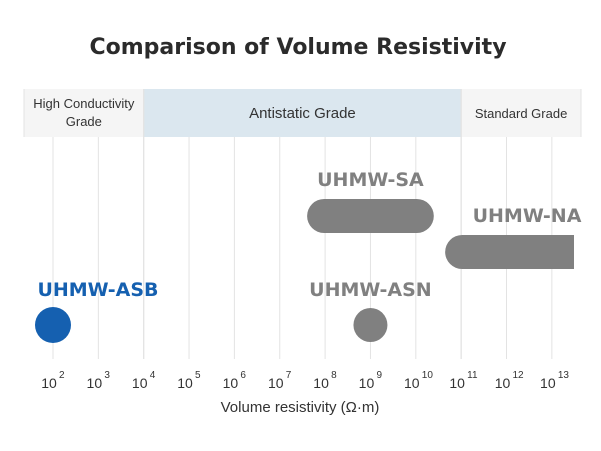 This screenshot has width=601, height=451. I want to click on series-label-uhmw-na: UHMW-NA, so click(527, 216).